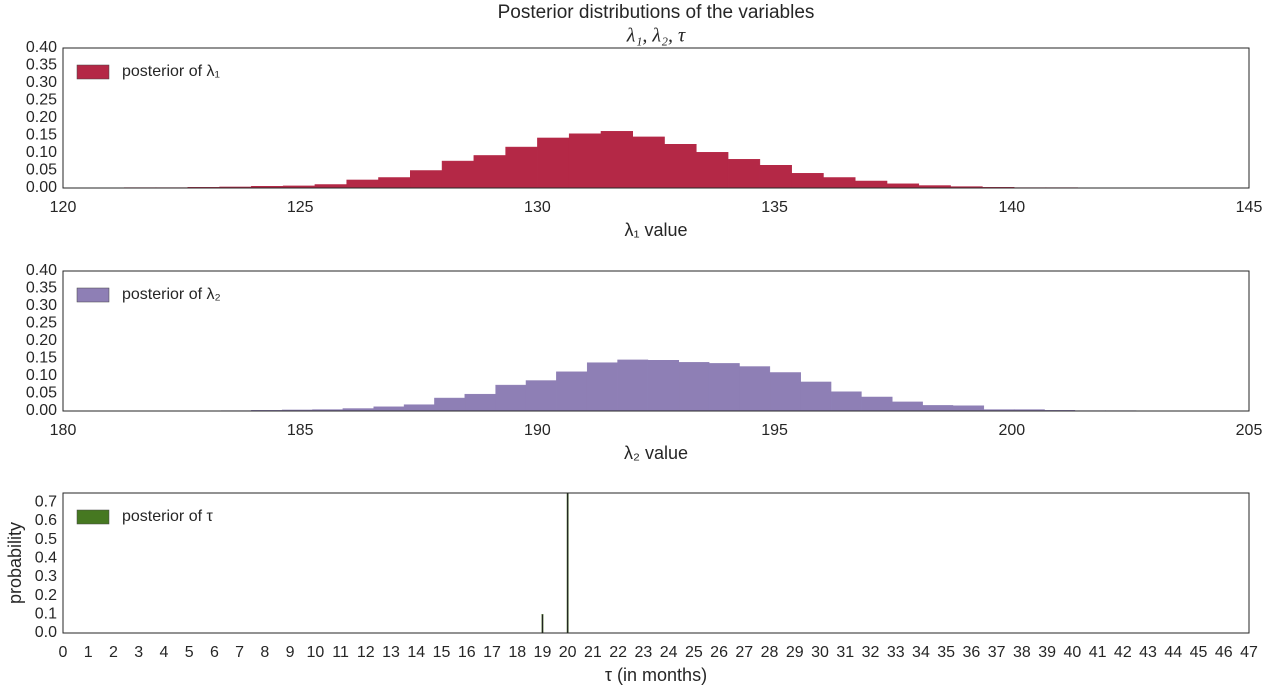  Describe the element at coordinates (46, 576) in the screenshot. I see `y-tick-label: 0.3` at that location.